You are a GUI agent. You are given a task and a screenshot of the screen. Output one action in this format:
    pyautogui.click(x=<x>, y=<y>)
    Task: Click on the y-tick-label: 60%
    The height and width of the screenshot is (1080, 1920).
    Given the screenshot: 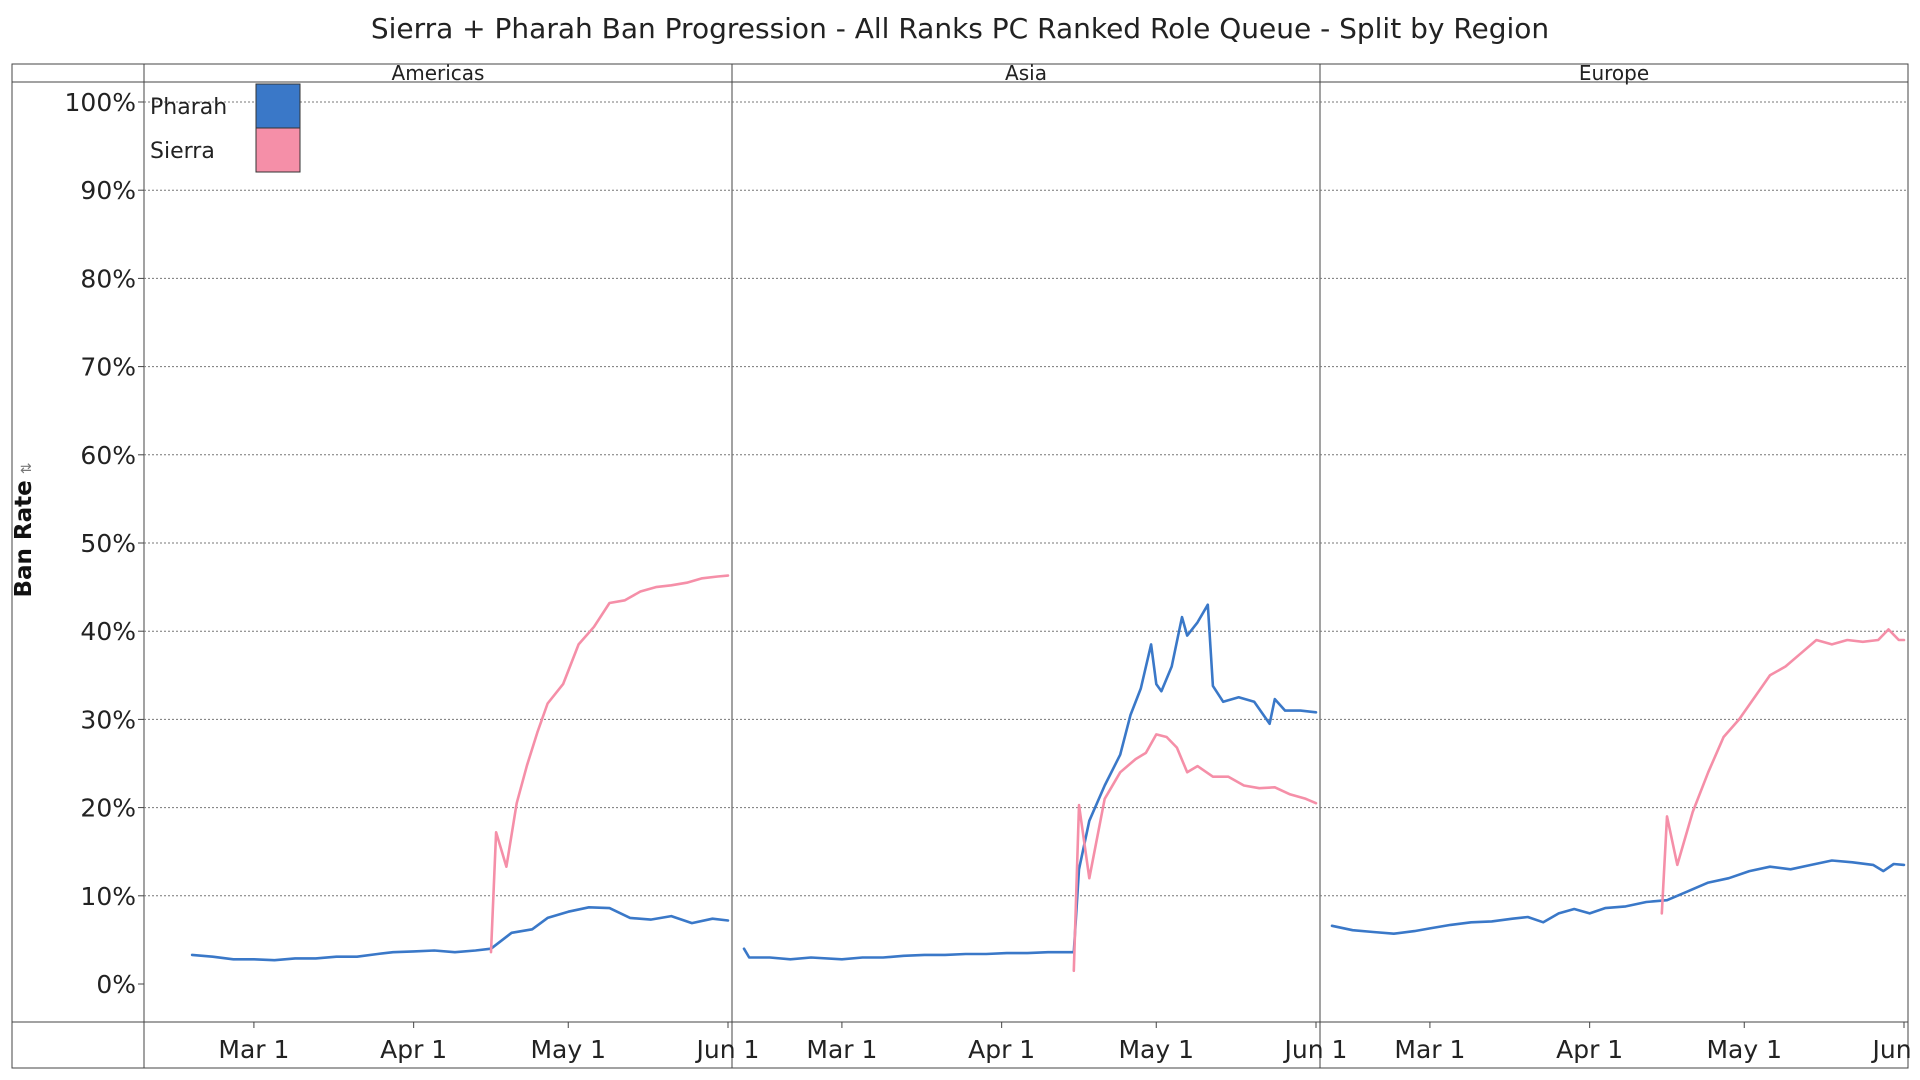 What is the action you would take?
    pyautogui.click(x=108, y=455)
    